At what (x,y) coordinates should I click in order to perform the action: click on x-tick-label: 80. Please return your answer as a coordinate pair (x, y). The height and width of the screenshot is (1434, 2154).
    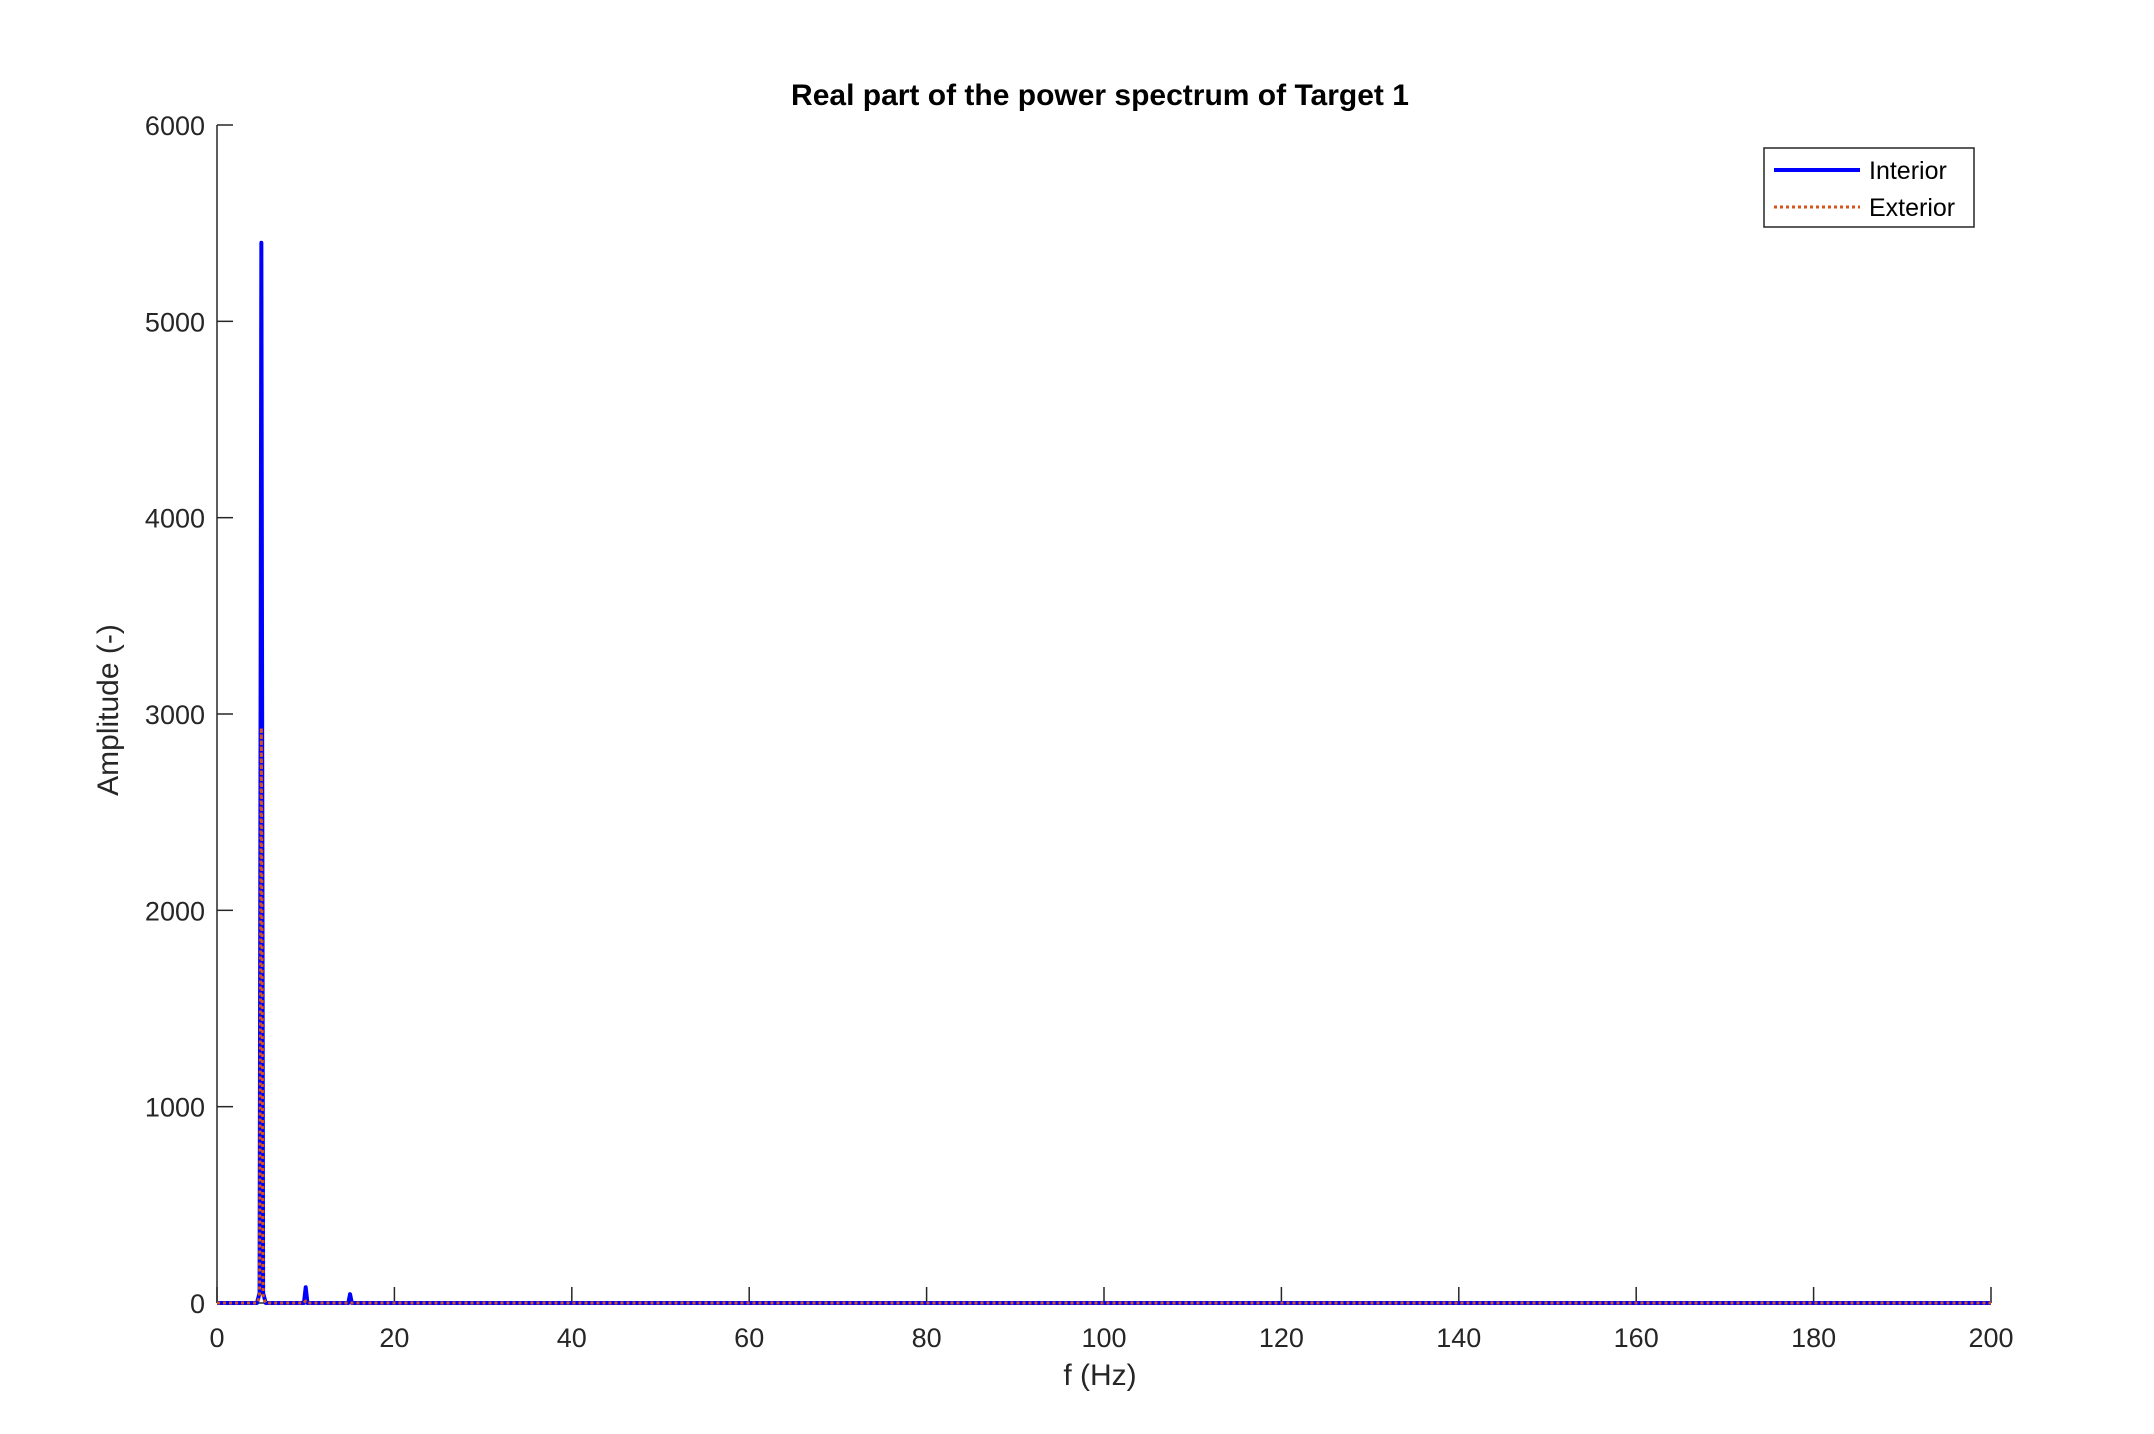
    Looking at the image, I should click on (927, 1338).